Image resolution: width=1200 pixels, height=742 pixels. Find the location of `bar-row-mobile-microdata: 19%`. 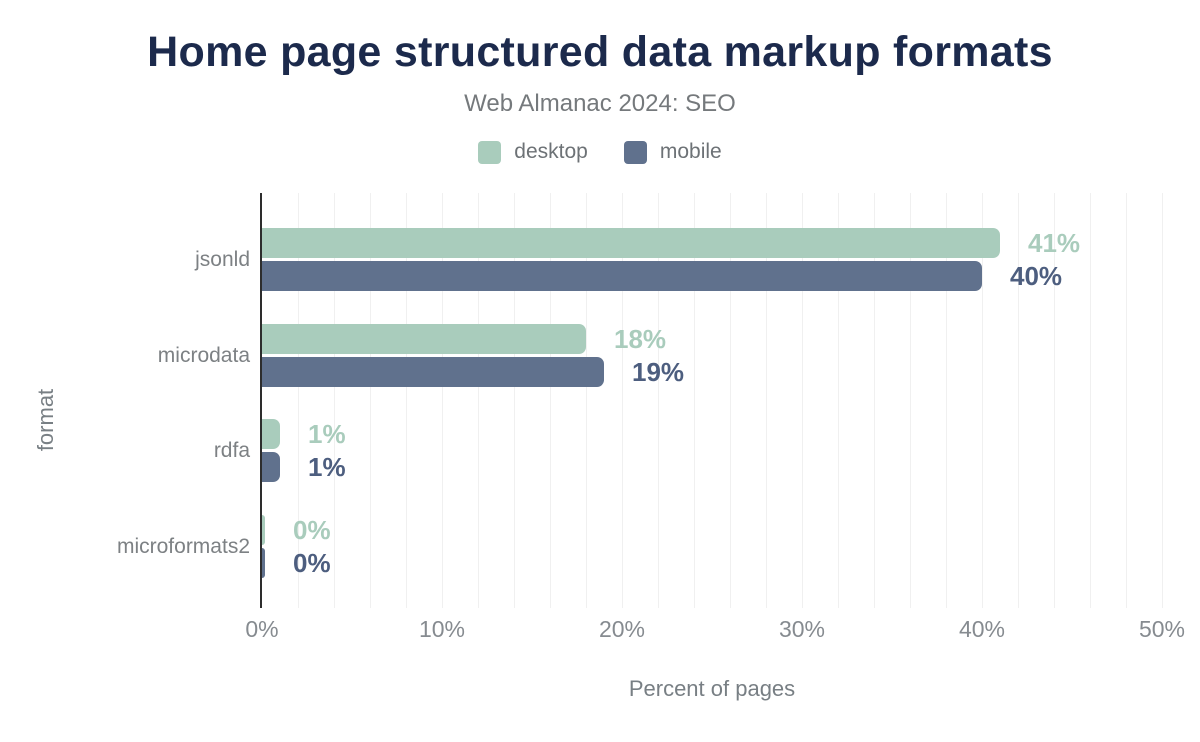

bar-row-mobile-microdata: 19% is located at coordinates (473, 372).